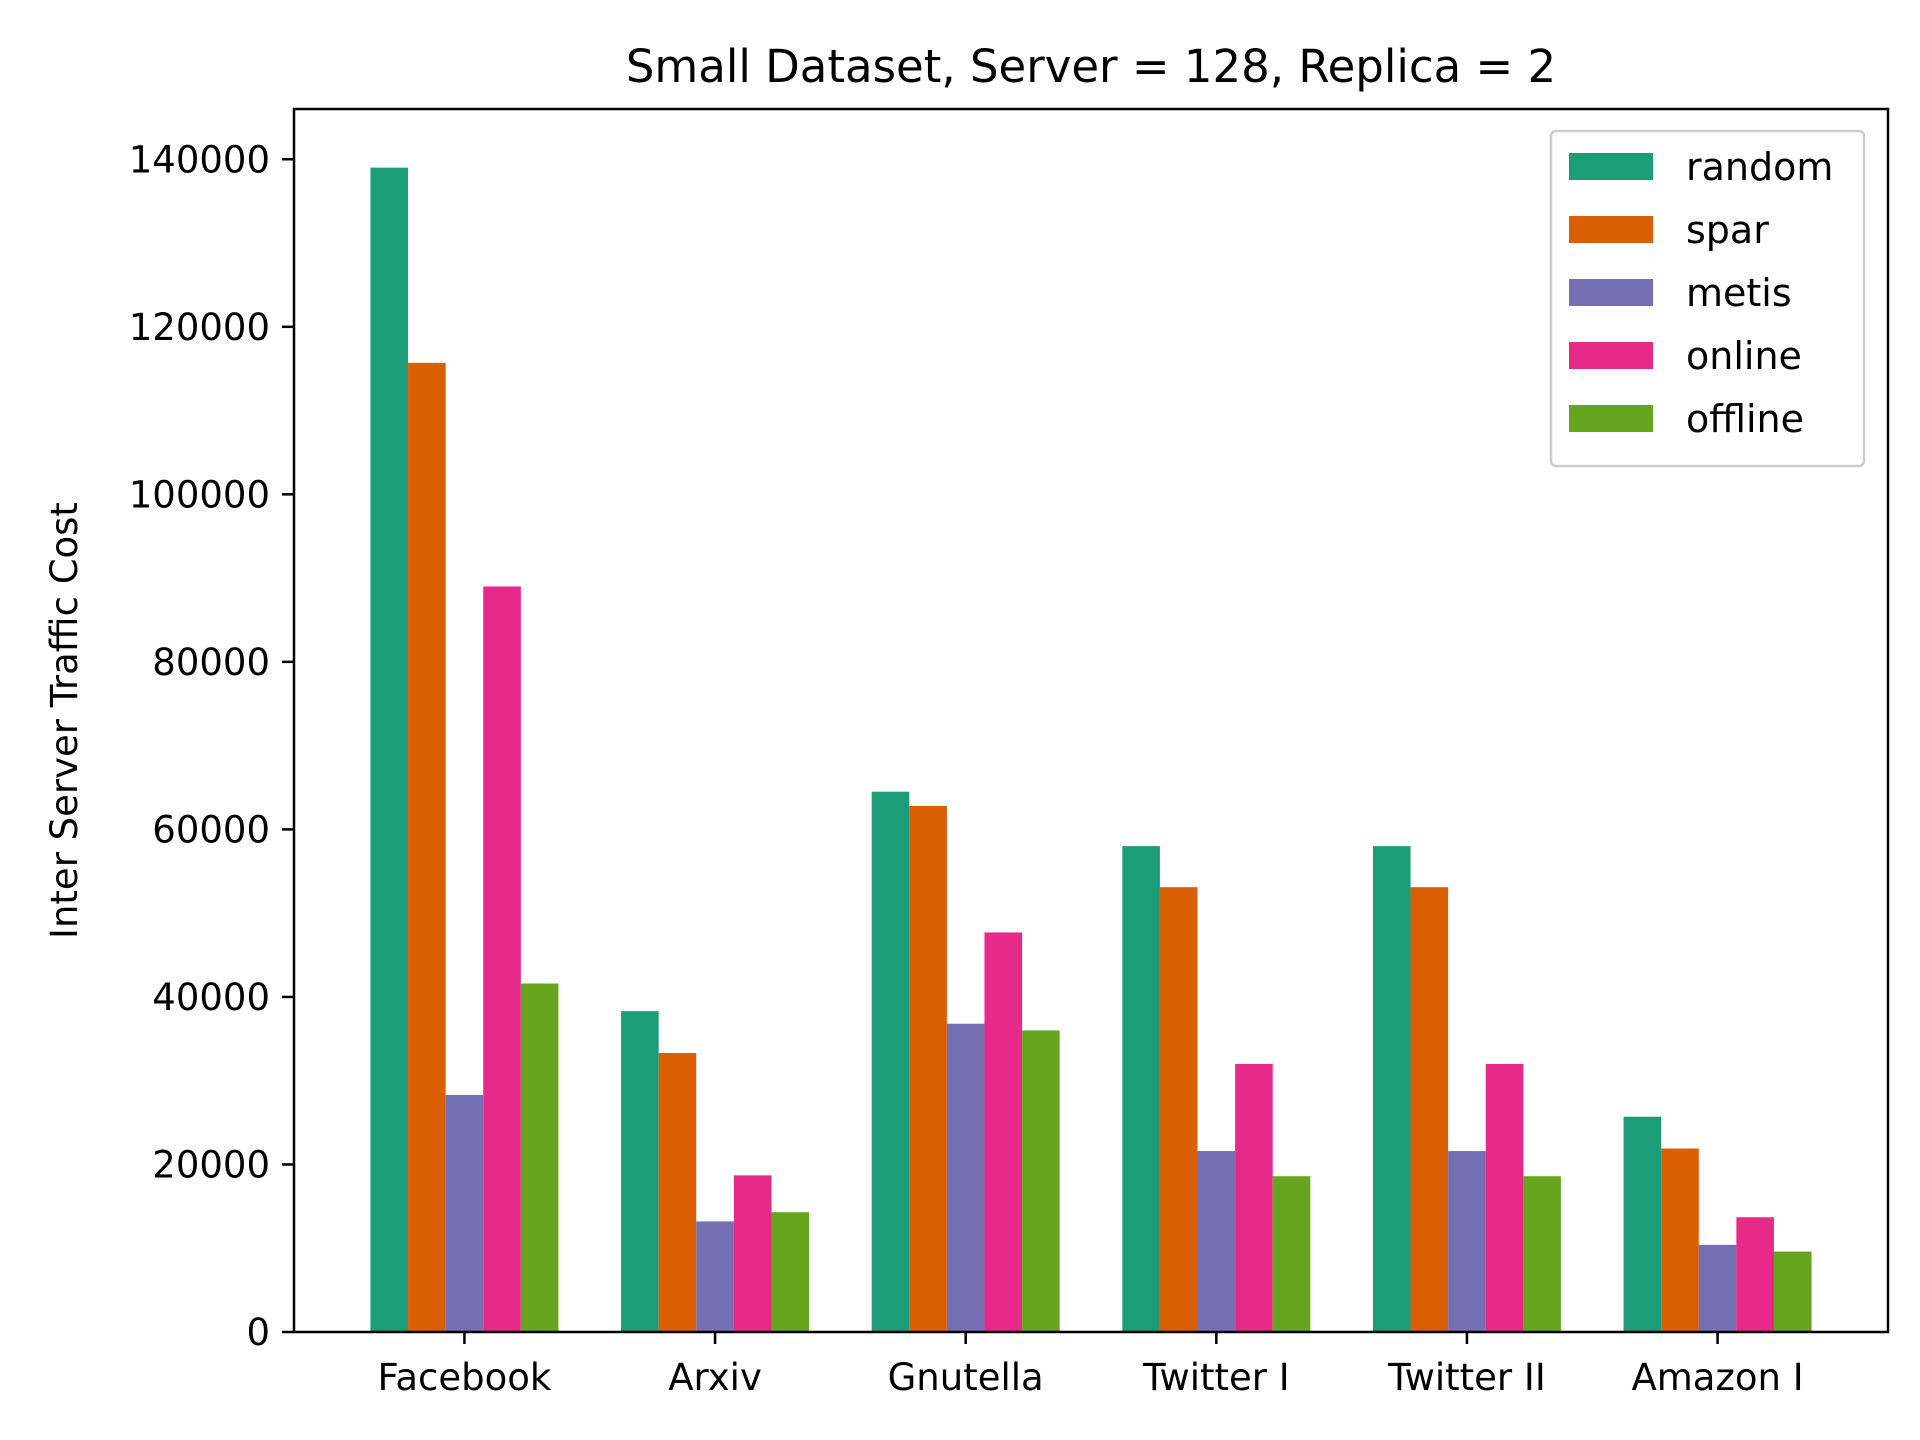 The height and width of the screenshot is (1440, 1920). What do you see at coordinates (1755, 1274) in the screenshot?
I see `bar-online-amazon-i` at bounding box center [1755, 1274].